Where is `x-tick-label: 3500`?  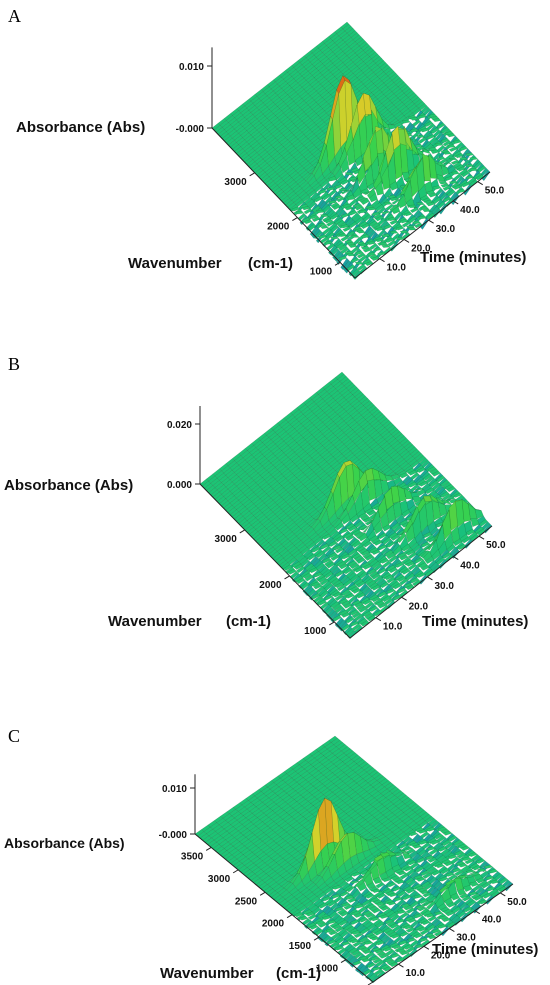 x-tick-label: 3500 is located at coordinates (192, 856).